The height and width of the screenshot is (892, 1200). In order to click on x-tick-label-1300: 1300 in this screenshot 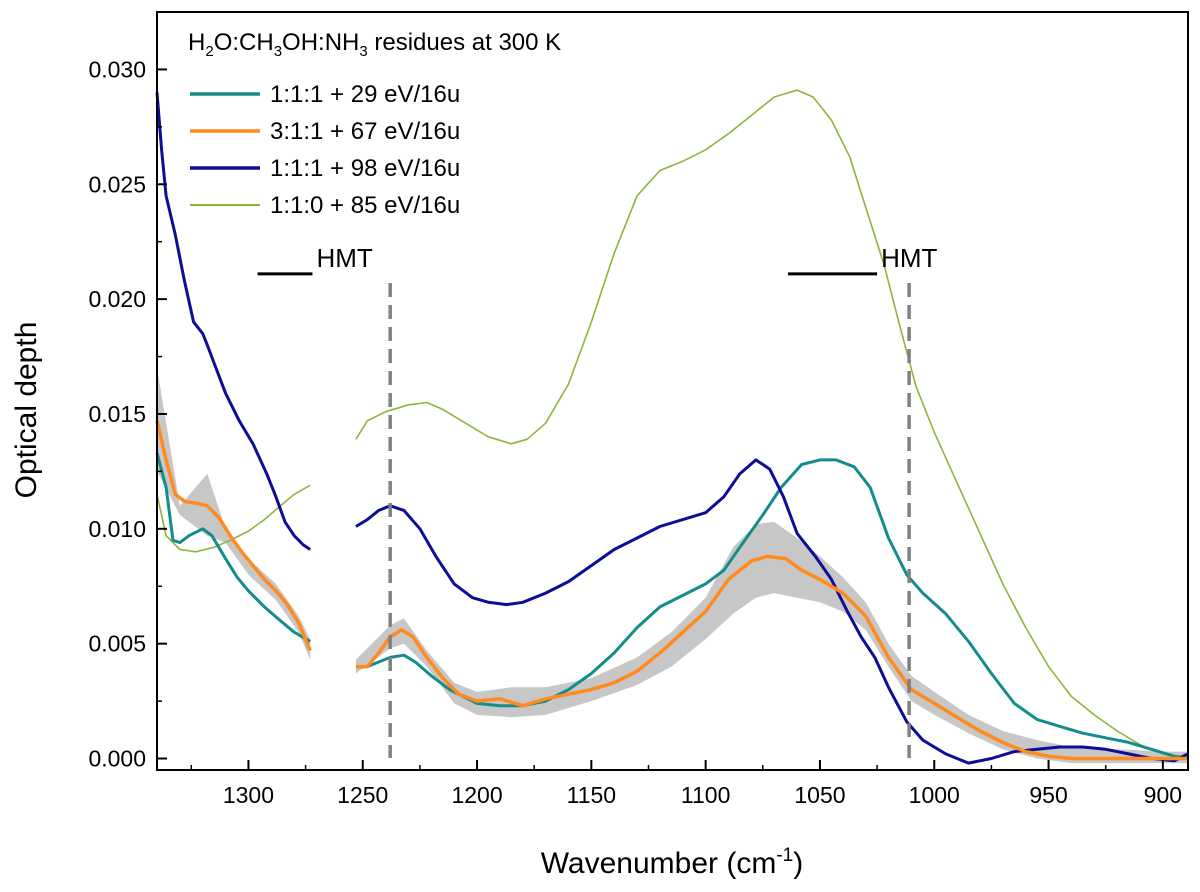, I will do `click(248, 795)`.